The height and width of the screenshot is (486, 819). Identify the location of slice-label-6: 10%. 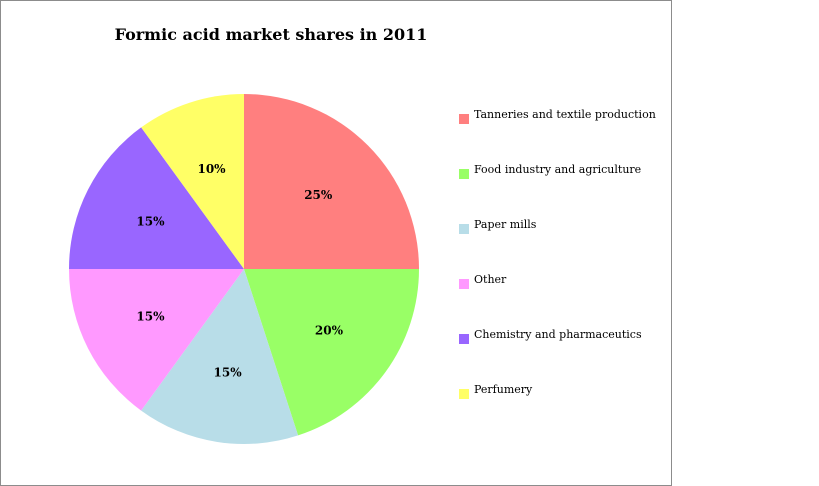
(211, 169).